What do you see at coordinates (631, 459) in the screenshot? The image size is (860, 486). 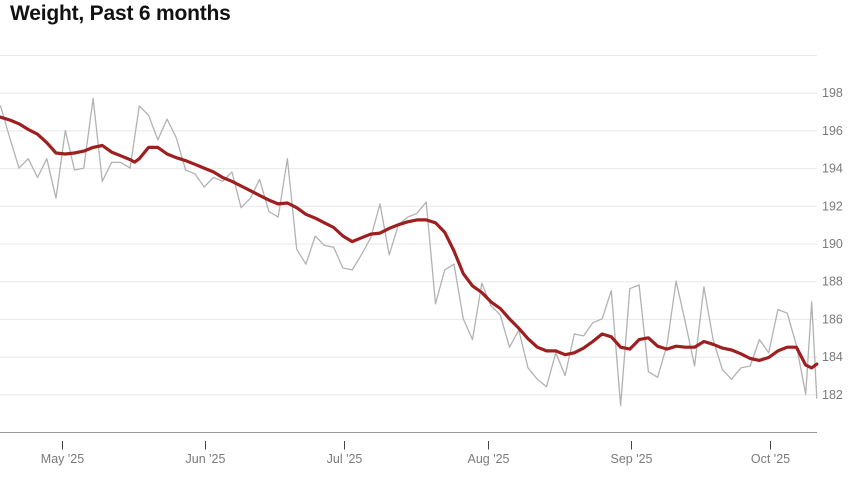 I see `x-tick-label: Sep '25` at bounding box center [631, 459].